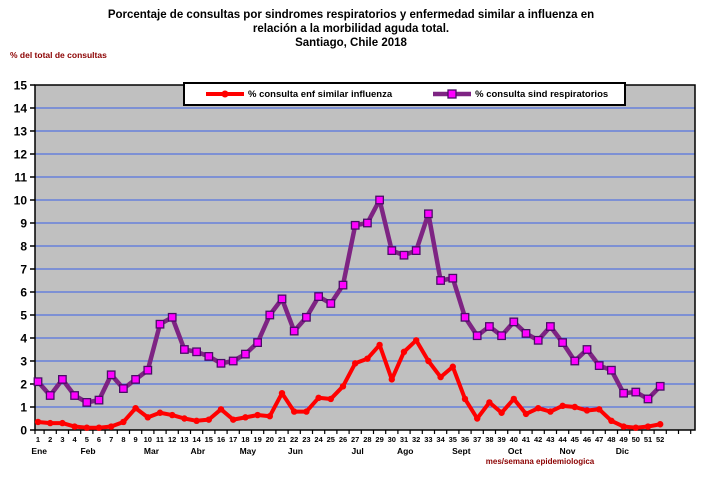 The width and height of the screenshot is (702, 486). What do you see at coordinates (331, 439) in the screenshot?
I see `week-label: 25` at bounding box center [331, 439].